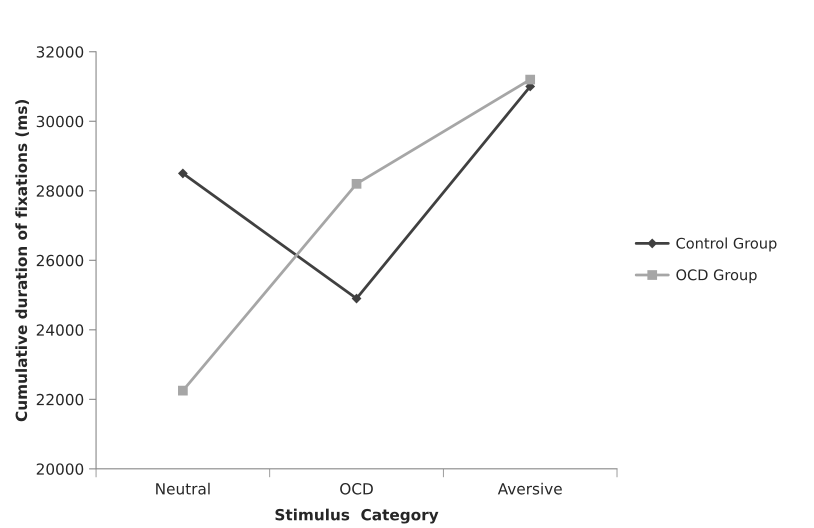 Image resolution: width=814 pixels, height=528 pixels. I want to click on x-tick-label: Aversive, so click(530, 488).